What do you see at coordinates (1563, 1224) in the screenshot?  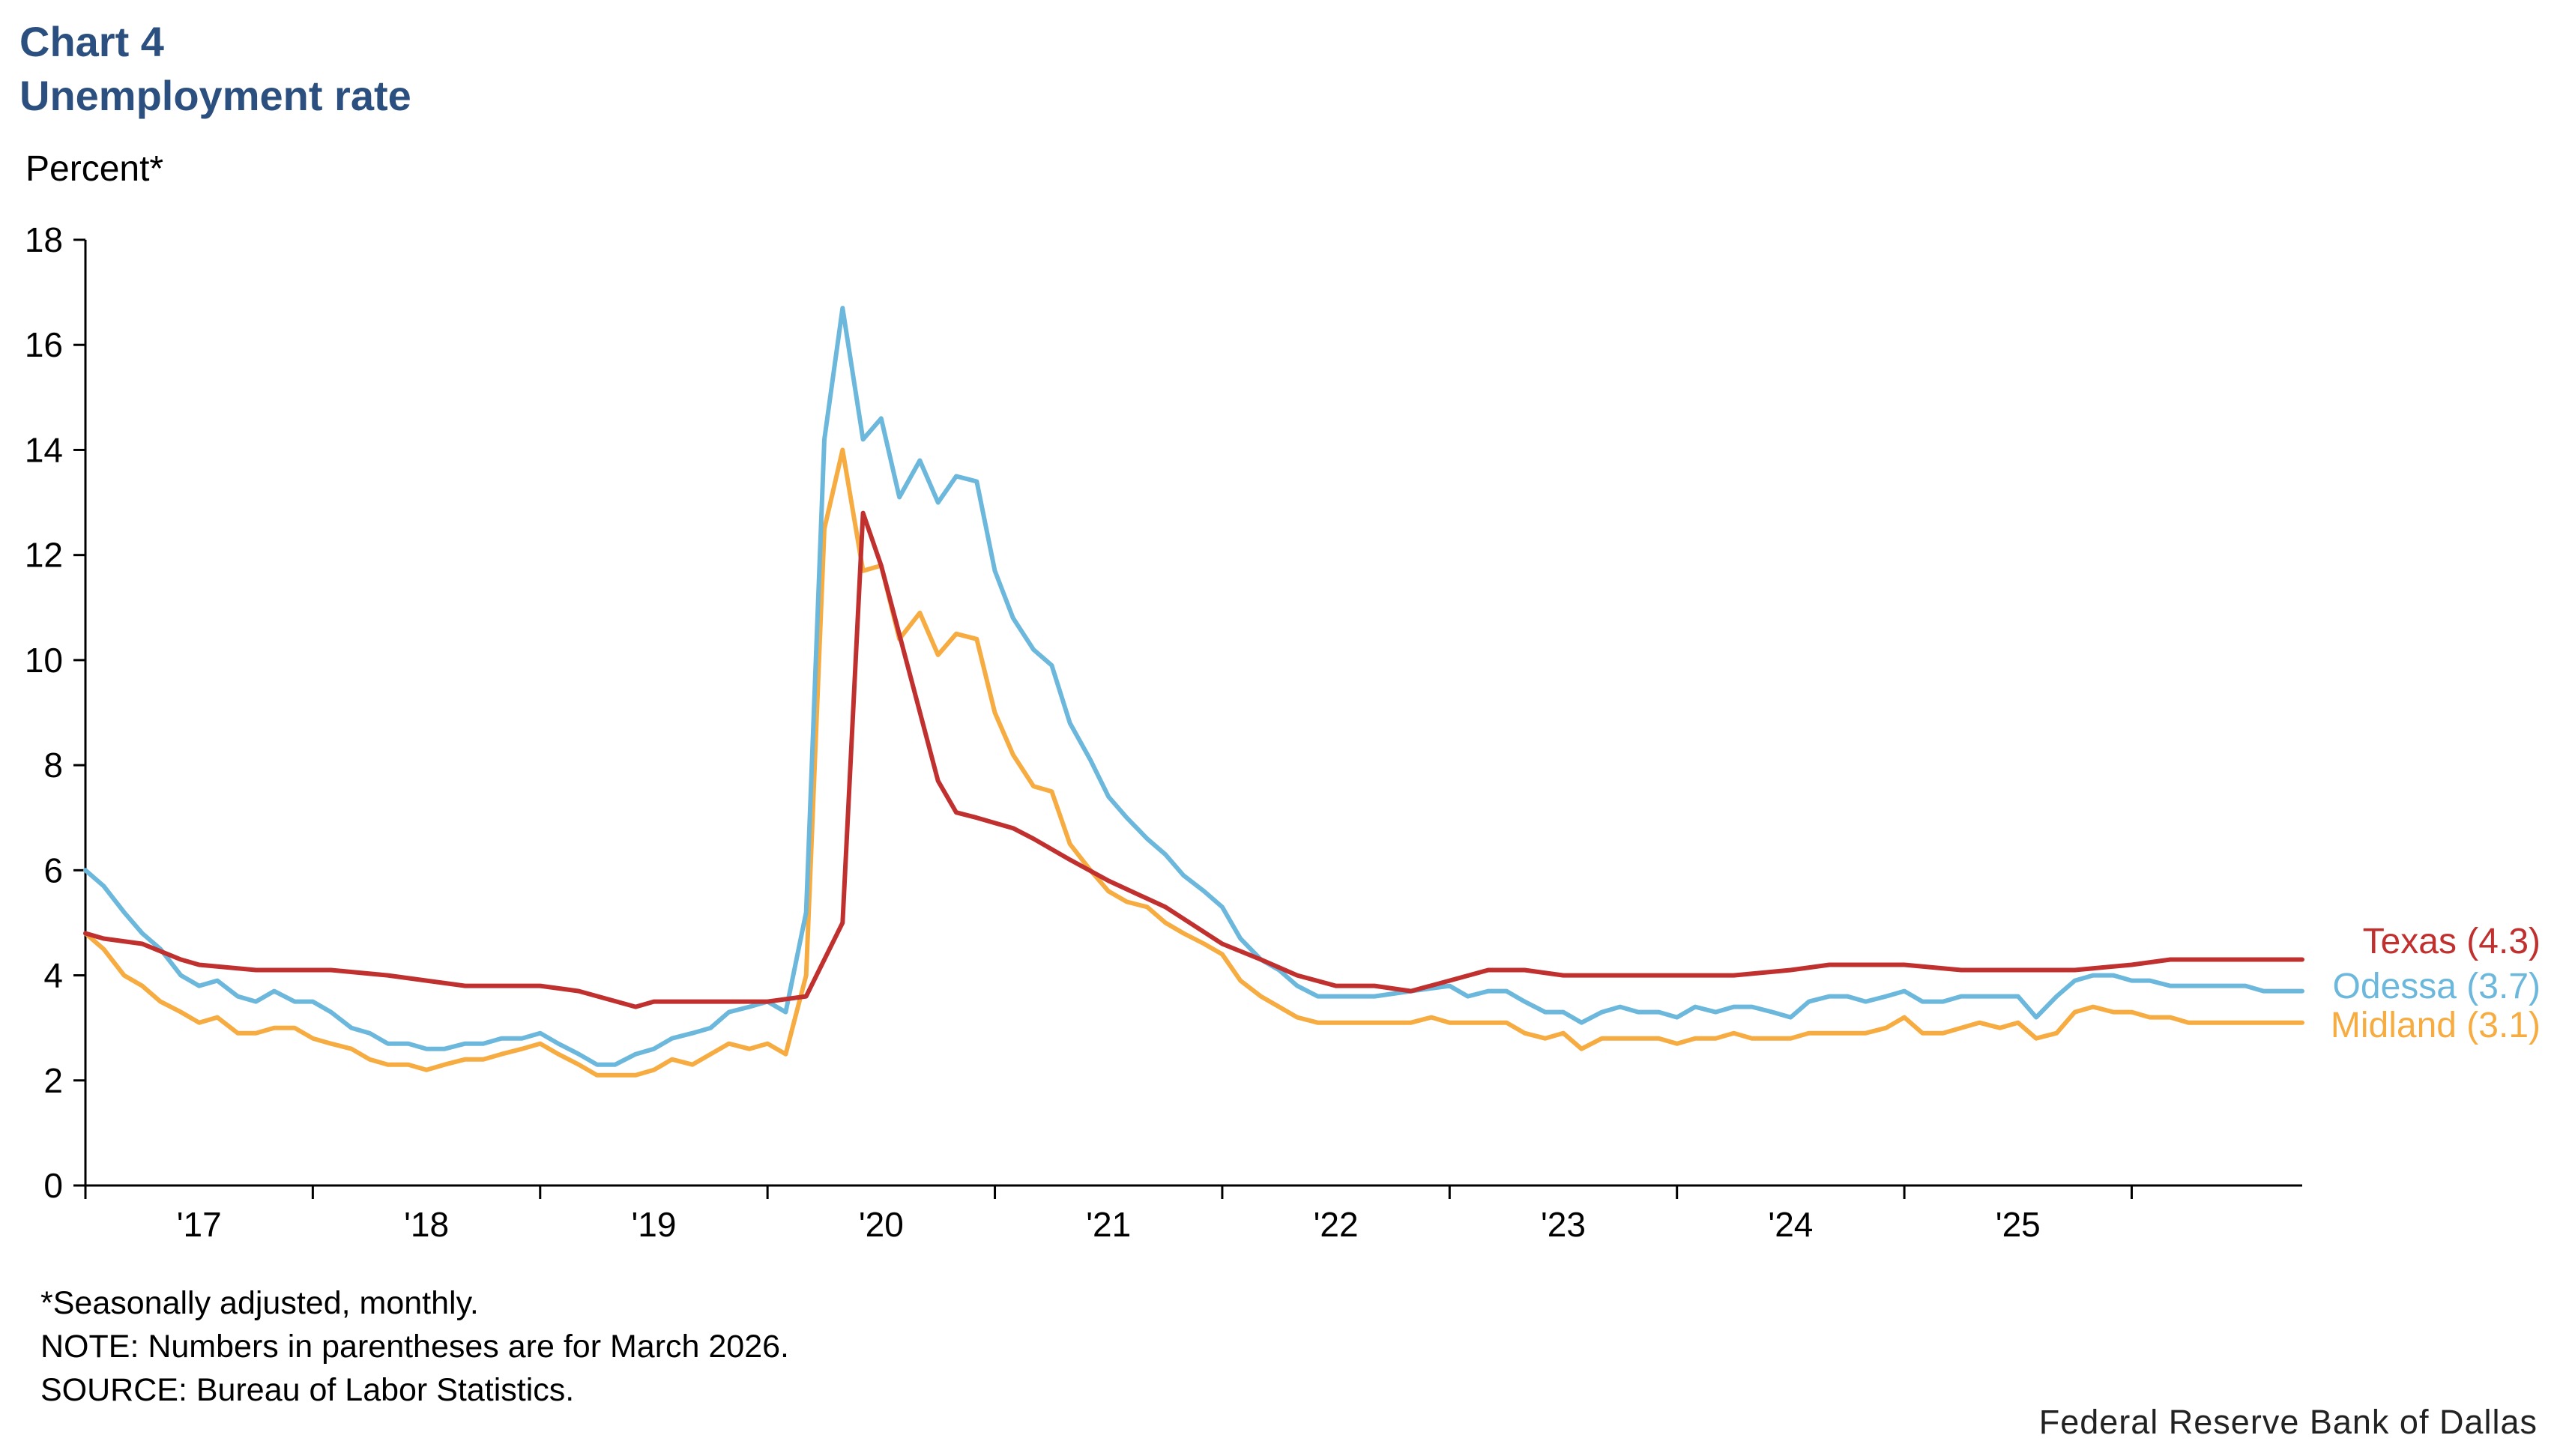 I see `x-tick-label: '23` at bounding box center [1563, 1224].